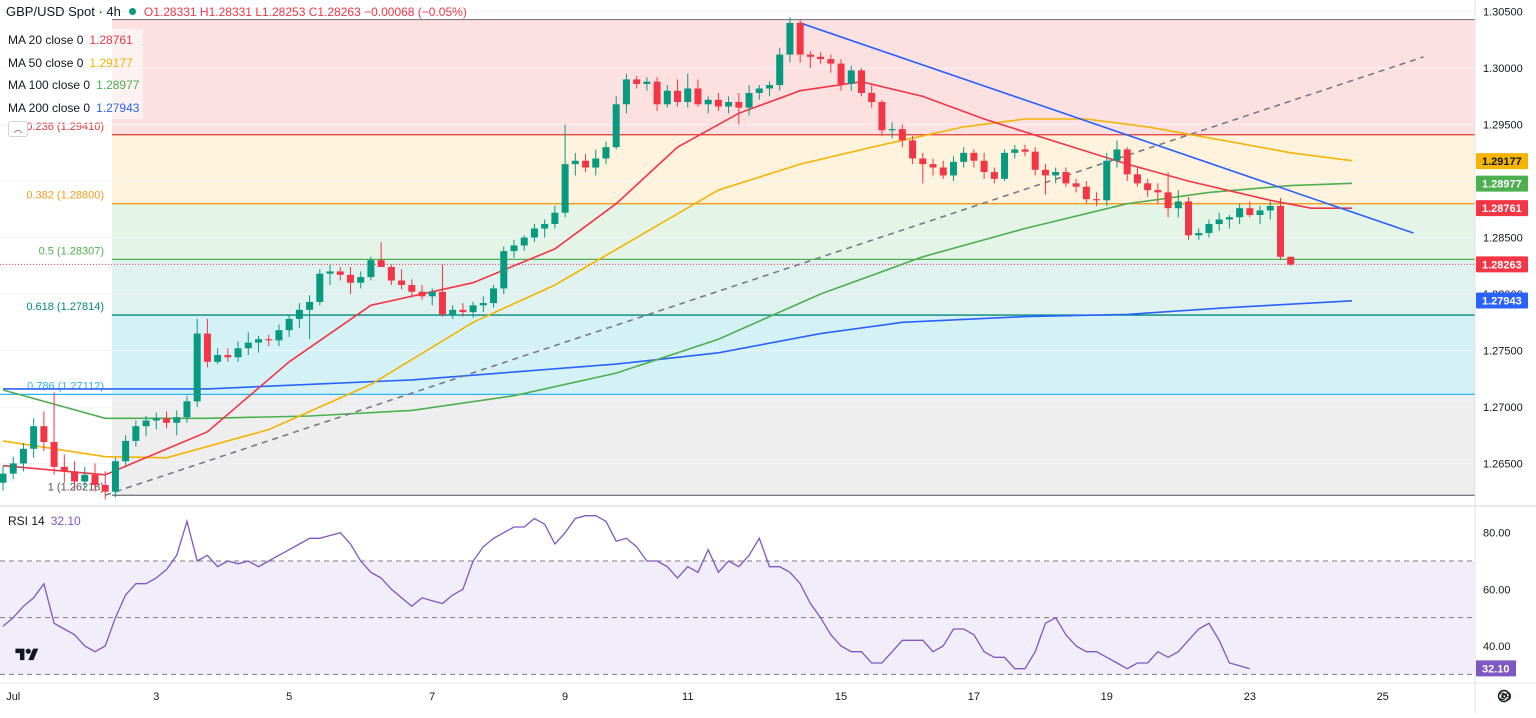 The width and height of the screenshot is (1536, 718). Describe the element at coordinates (1503, 13) in the screenshot. I see `price-tick-label: 1.30500` at that location.